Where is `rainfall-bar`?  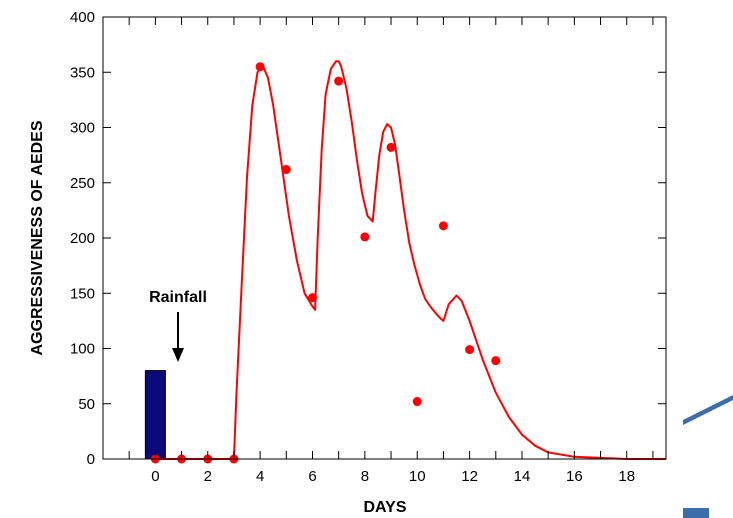 rainfall-bar is located at coordinates (155, 415).